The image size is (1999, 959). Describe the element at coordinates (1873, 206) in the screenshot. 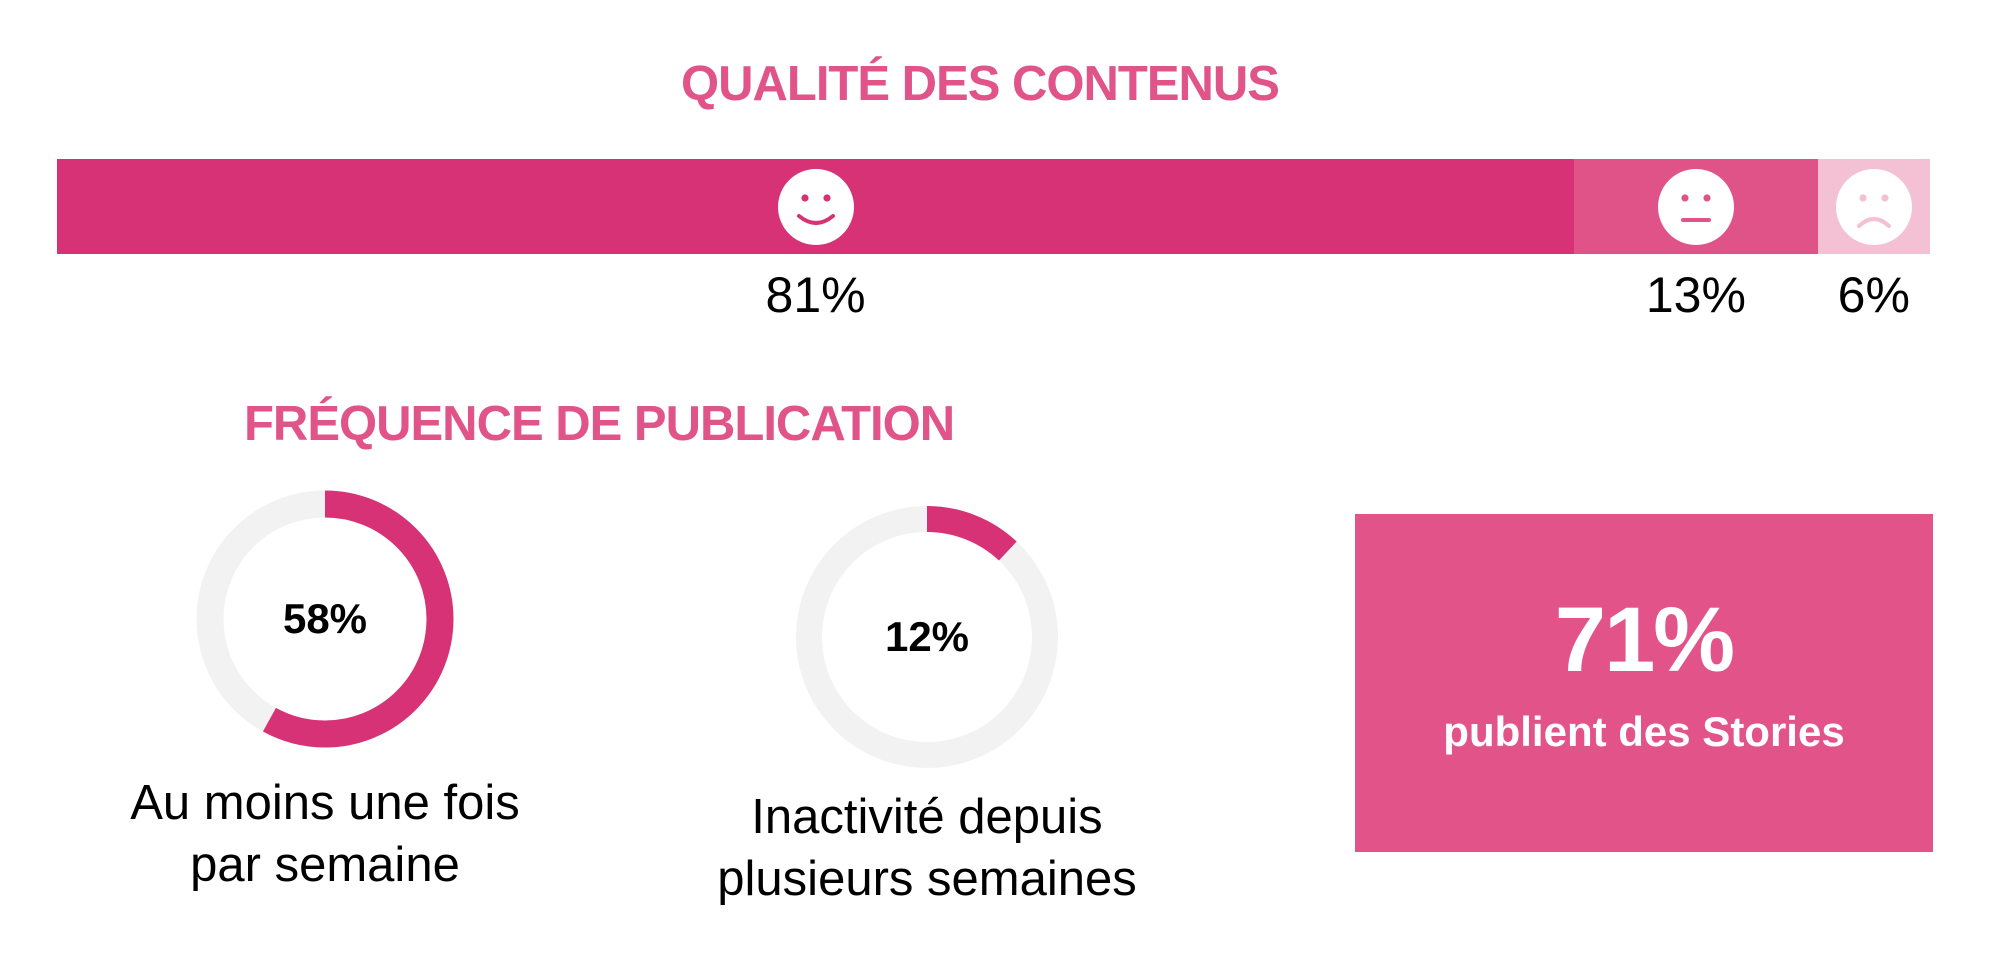

I see `sad-face-icon` at that location.